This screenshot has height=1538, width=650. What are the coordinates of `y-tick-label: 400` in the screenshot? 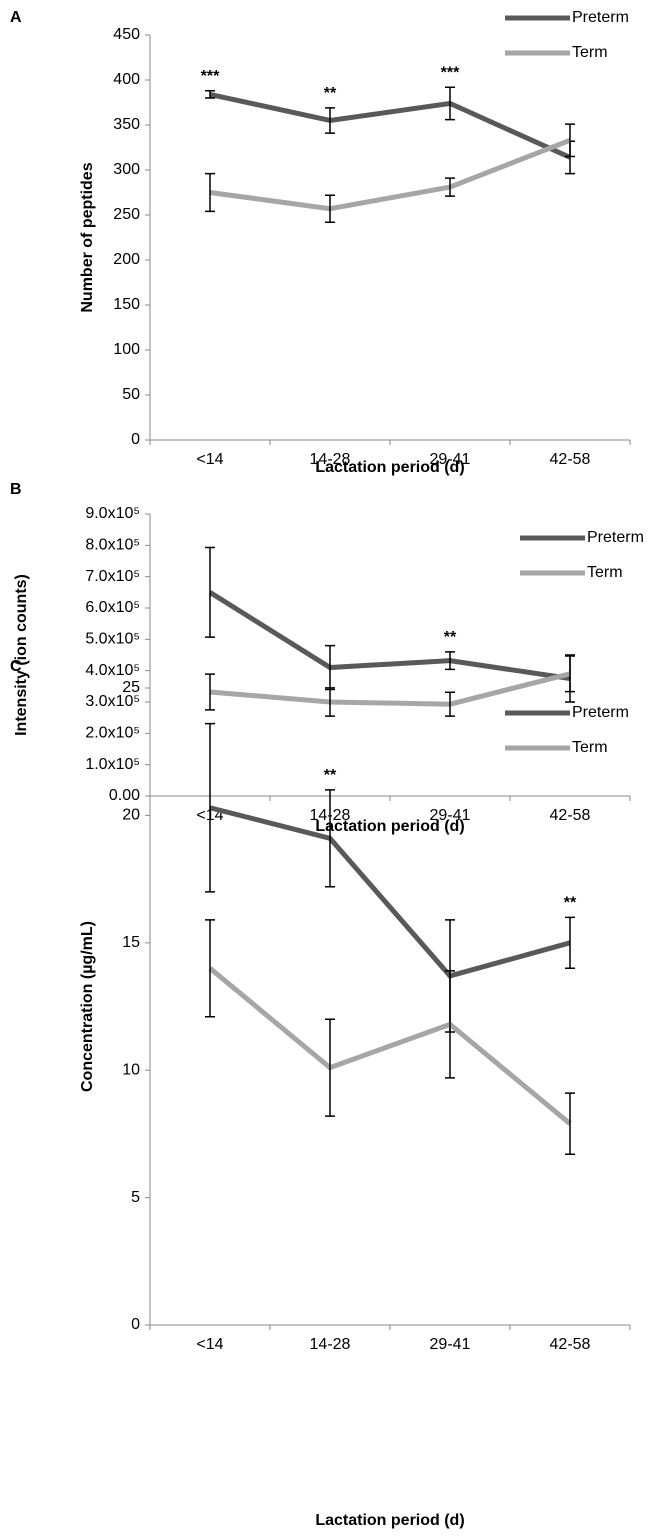 It's located at (126, 79).